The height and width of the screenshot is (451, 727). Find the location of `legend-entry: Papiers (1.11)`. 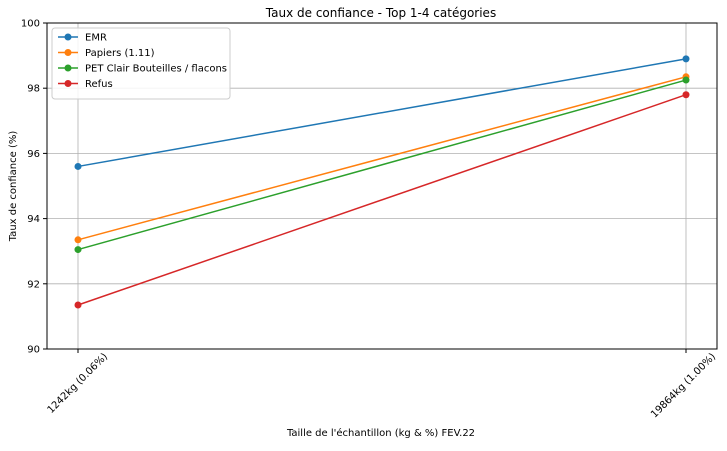

legend-entry: Papiers (1.11) is located at coordinates (106, 53).